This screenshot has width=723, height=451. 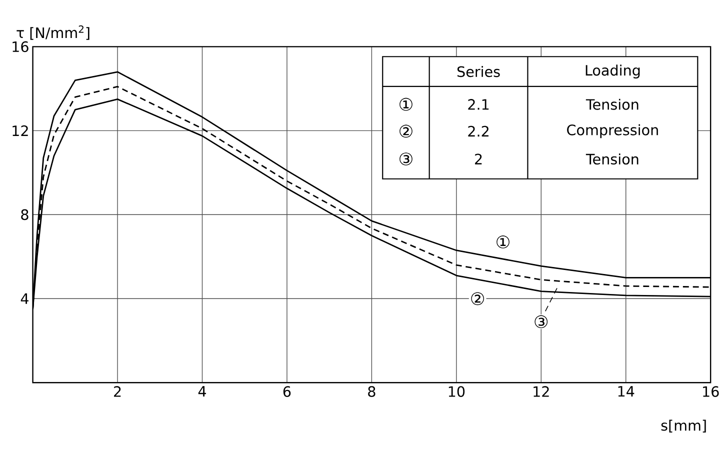 I want to click on y-tick-label: 16, so click(x=20, y=46).